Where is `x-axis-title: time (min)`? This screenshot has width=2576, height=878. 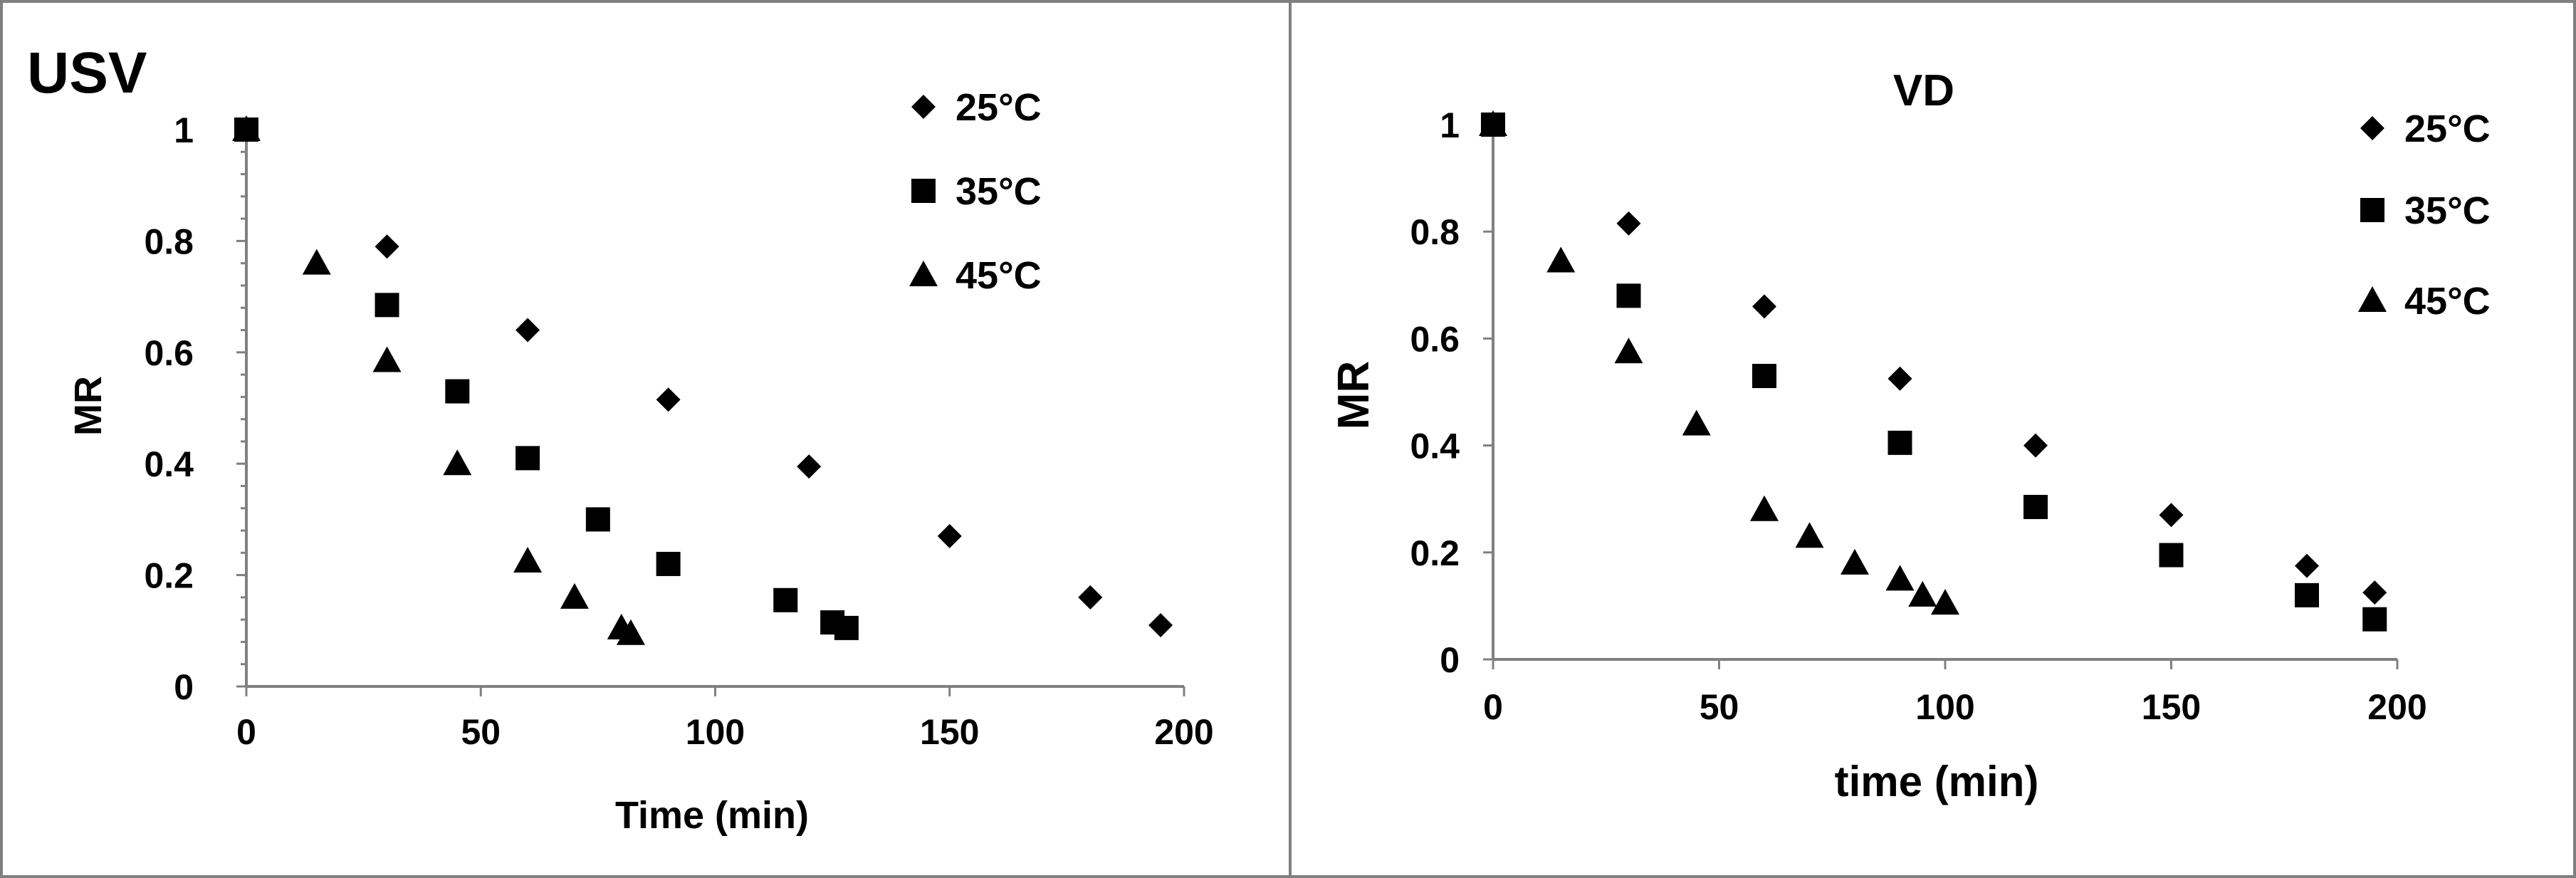 x-axis-title: time (min) is located at coordinates (1937, 781).